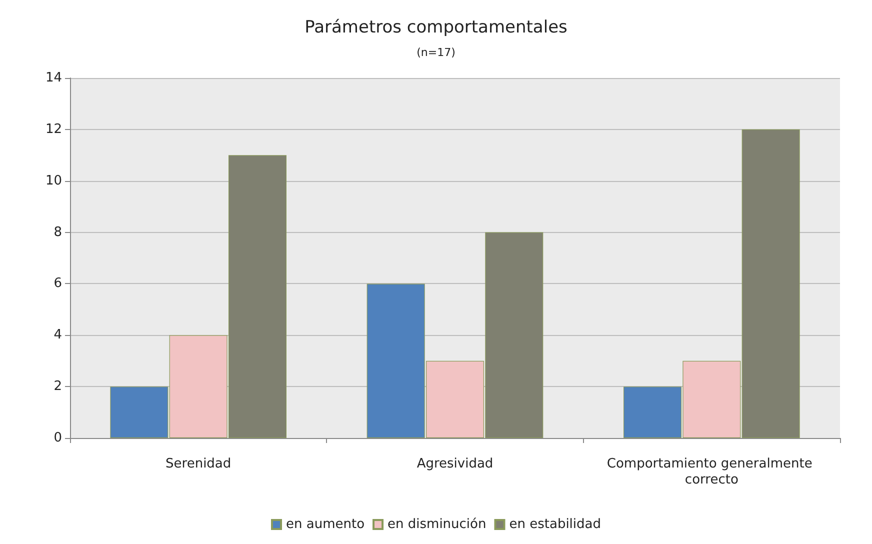  Describe the element at coordinates (58, 232) in the screenshot. I see `y-tick-label: 8` at that location.